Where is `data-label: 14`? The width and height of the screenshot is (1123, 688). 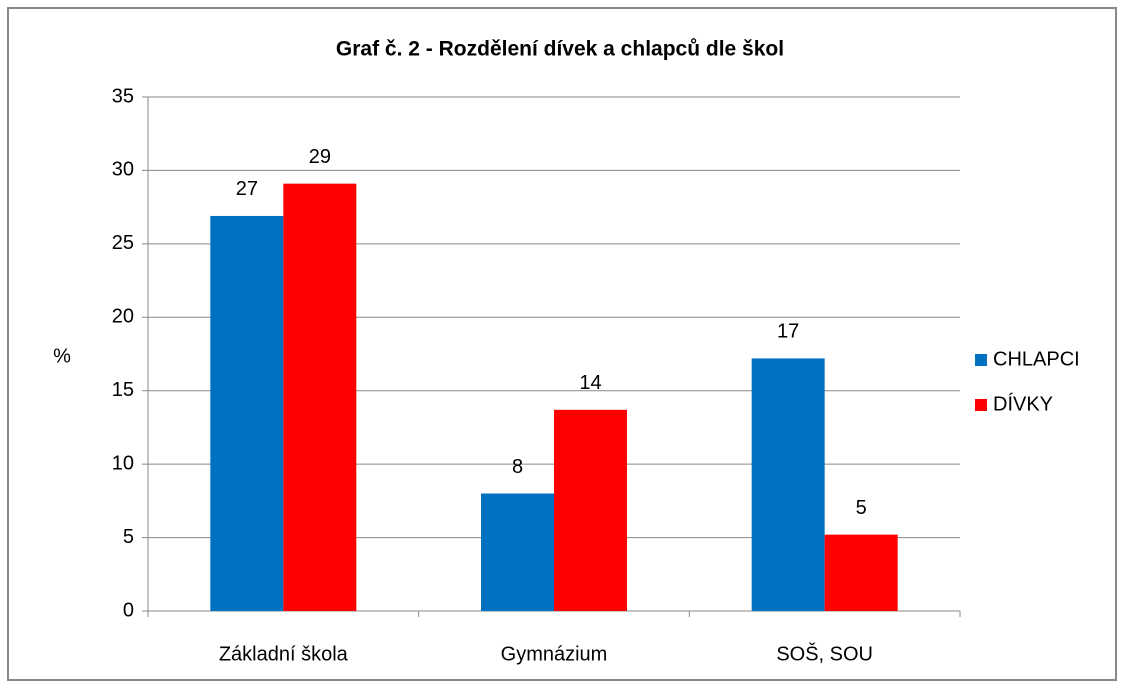
data-label: 14 is located at coordinates (590, 383).